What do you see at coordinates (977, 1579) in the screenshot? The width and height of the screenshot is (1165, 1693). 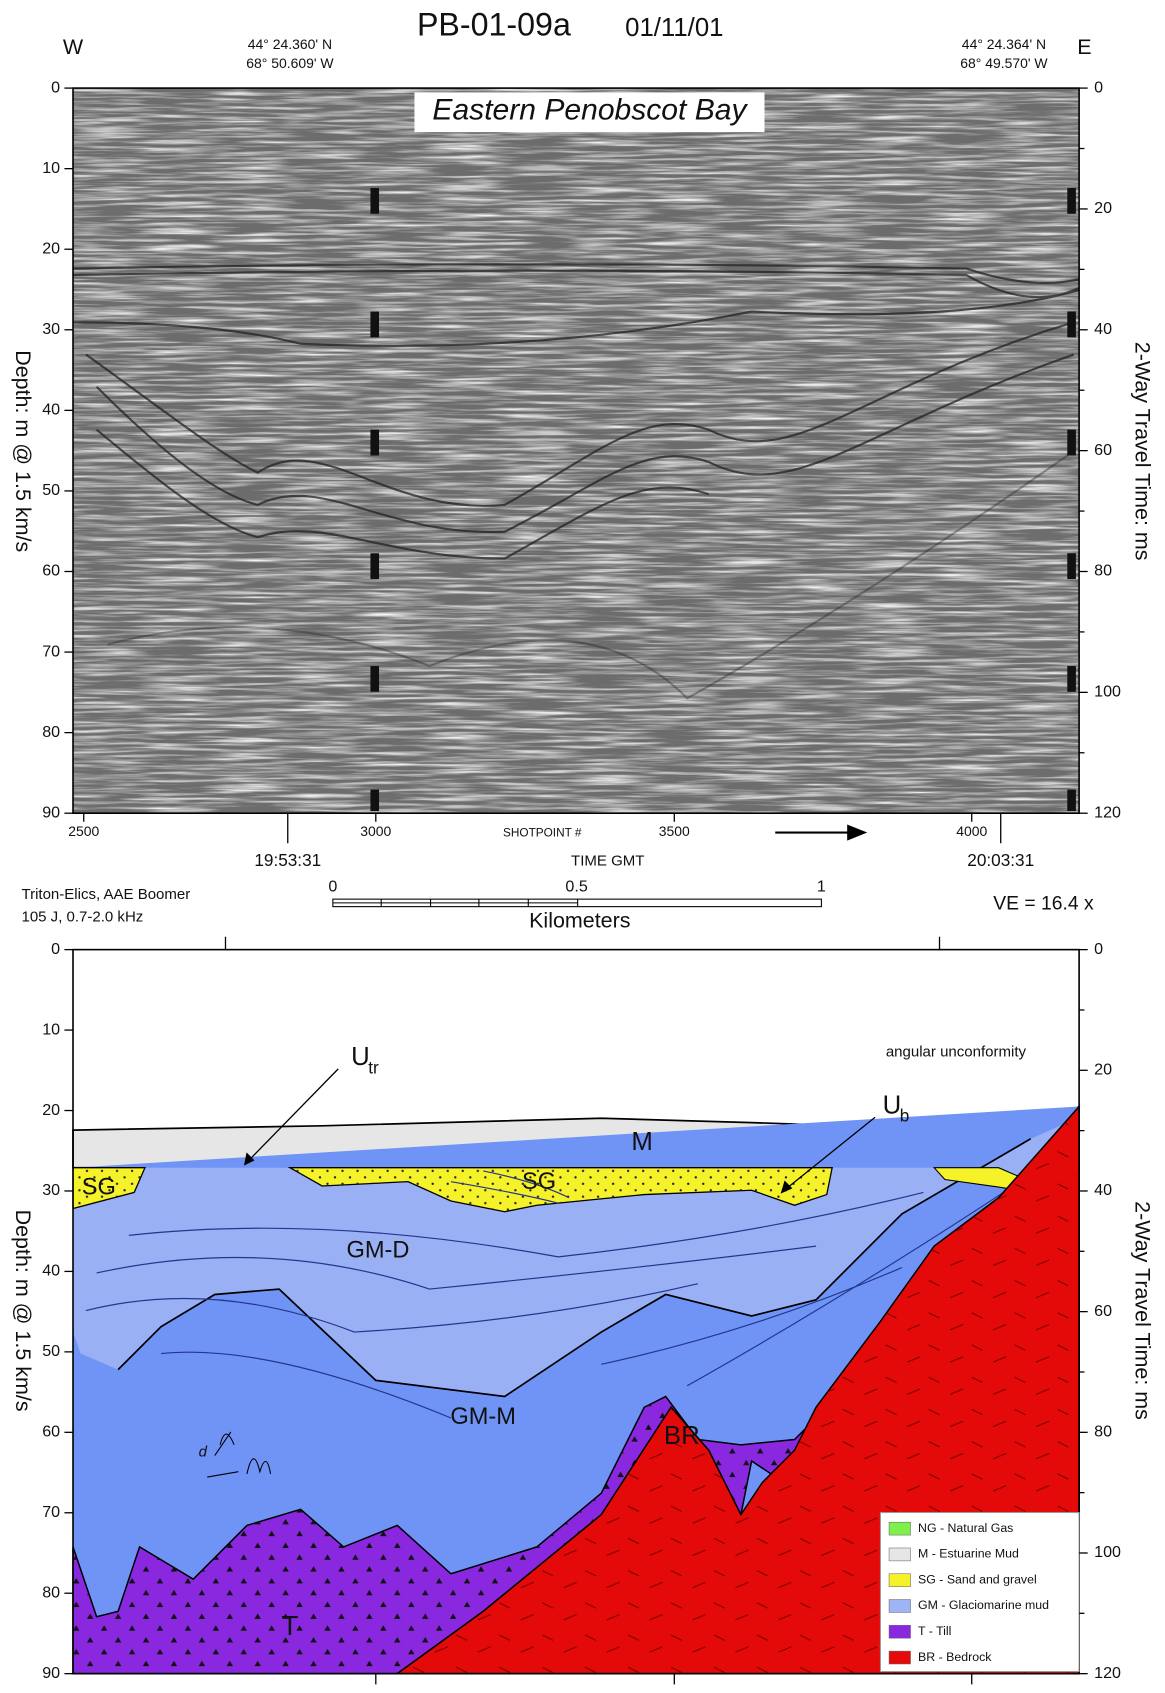 I see `legend-label: SG - Sand and gravel` at bounding box center [977, 1579].